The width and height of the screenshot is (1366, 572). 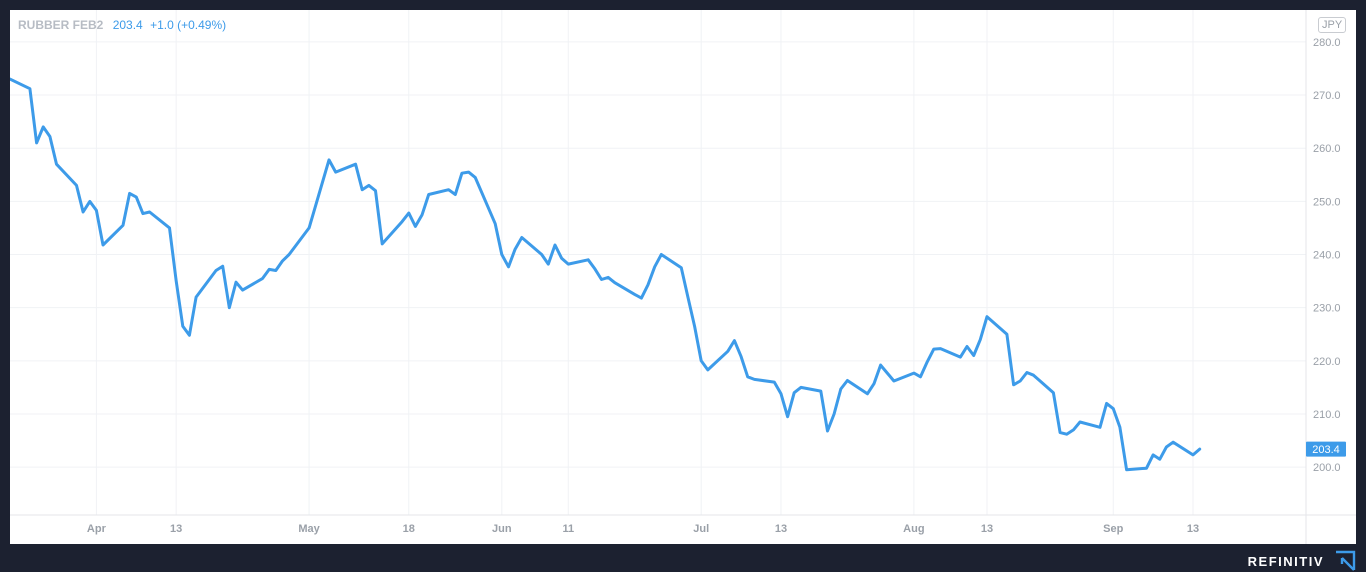 I want to click on last-price-label-box, so click(x=1326, y=449).